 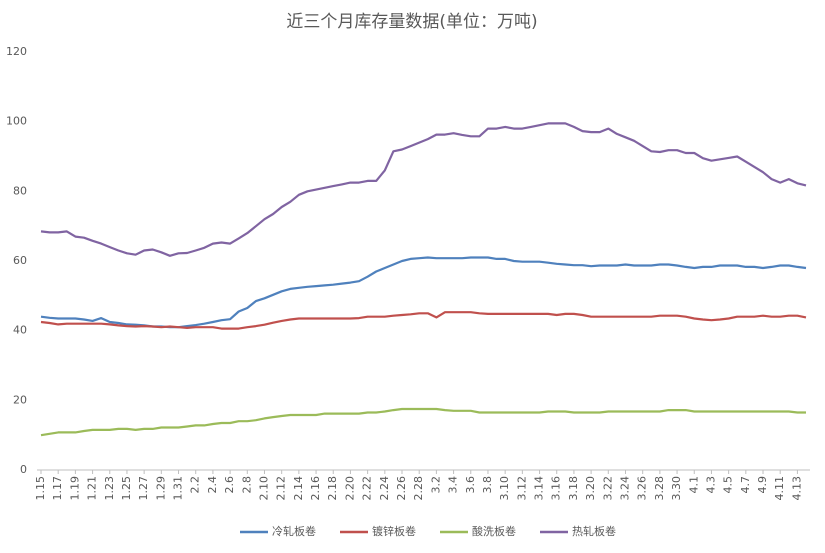 What do you see at coordinates (178, 488) in the screenshot?
I see `x-tick-label: 1.31` at bounding box center [178, 488].